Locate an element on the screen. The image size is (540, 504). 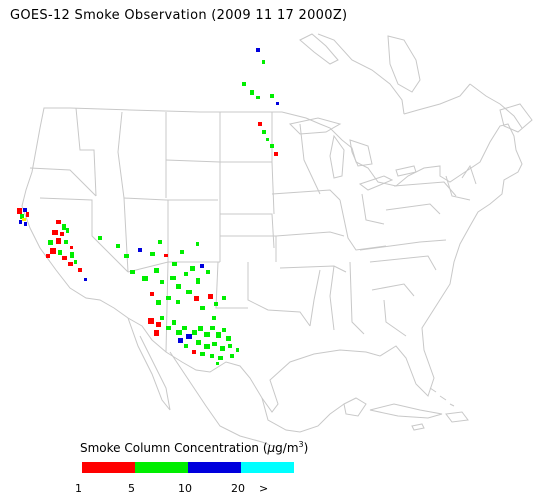
smoke-cluster-north is located at coordinates (260, 102).